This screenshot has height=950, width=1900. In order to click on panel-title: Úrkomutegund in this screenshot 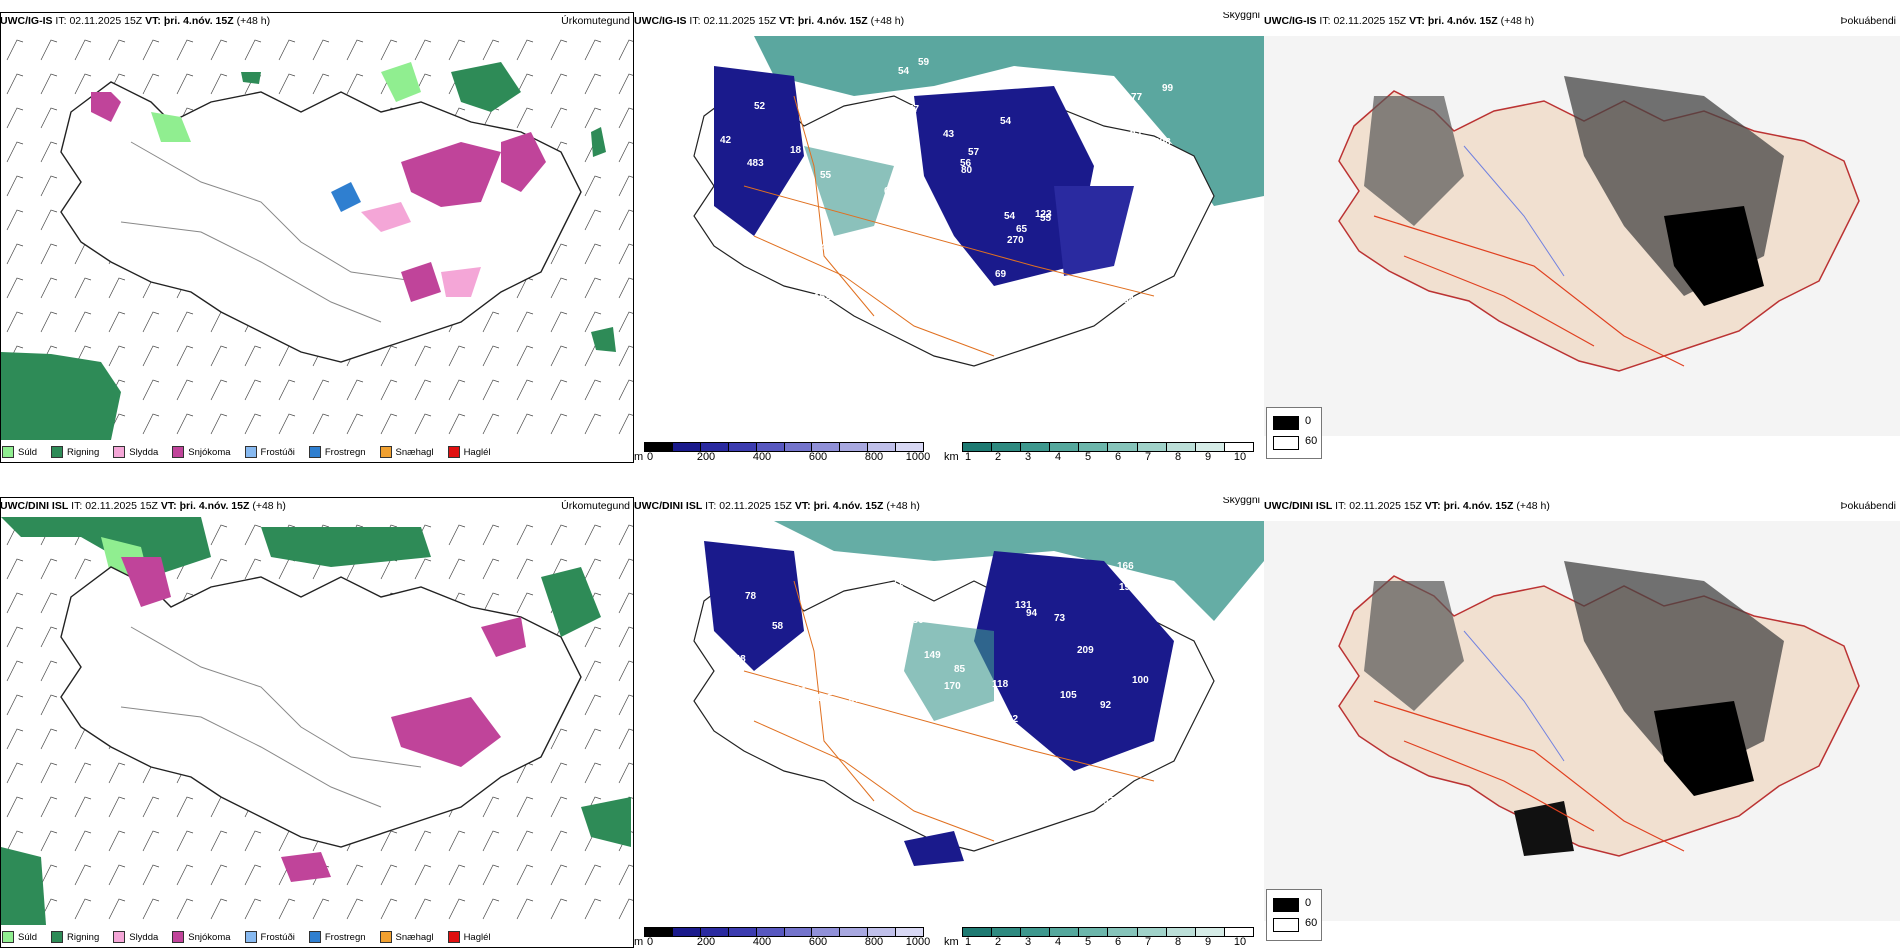, I will do `click(595, 21)`.